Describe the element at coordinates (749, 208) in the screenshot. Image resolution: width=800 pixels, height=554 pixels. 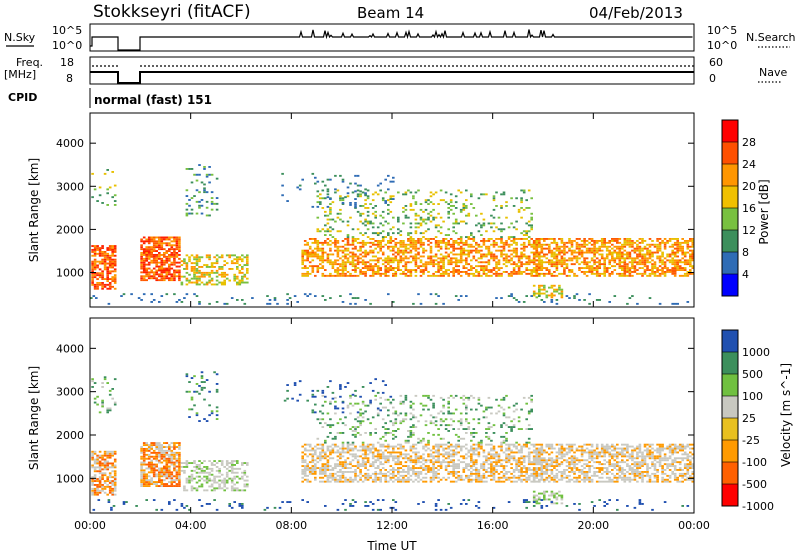
I see `colorbar-tick-label: 16` at that location.